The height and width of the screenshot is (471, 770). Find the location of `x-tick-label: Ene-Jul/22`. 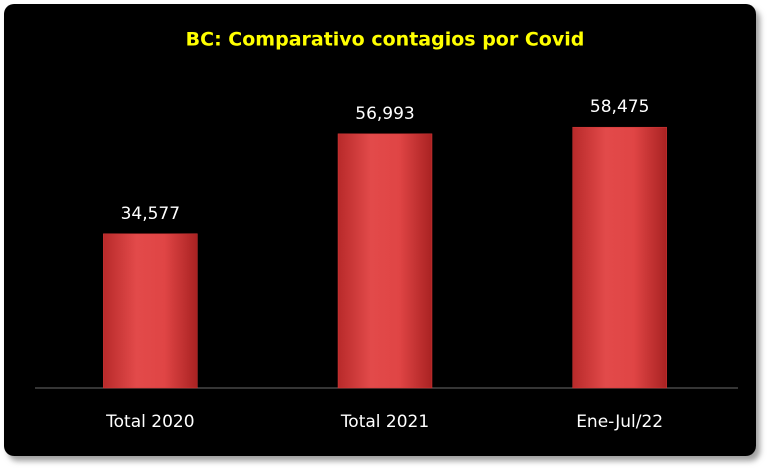

x-tick-label: Ene-Jul/22 is located at coordinates (619, 422).